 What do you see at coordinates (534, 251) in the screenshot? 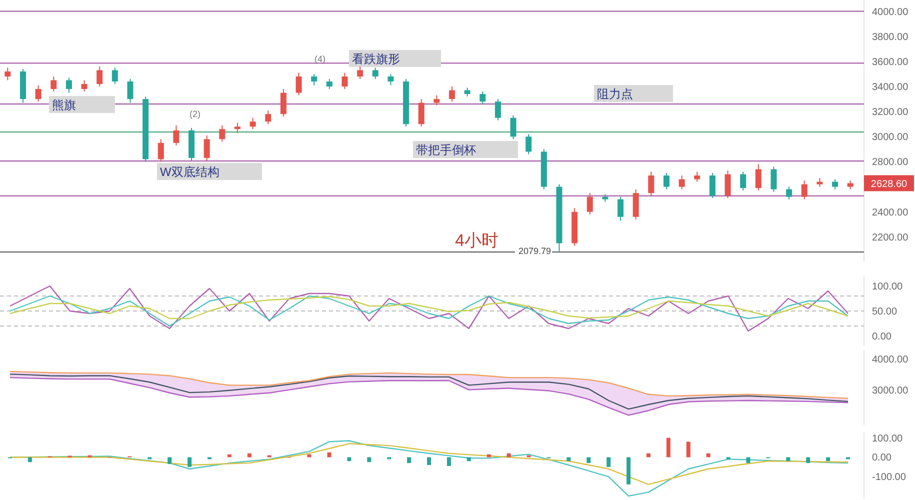
I see `annotation: 2079.79` at bounding box center [534, 251].